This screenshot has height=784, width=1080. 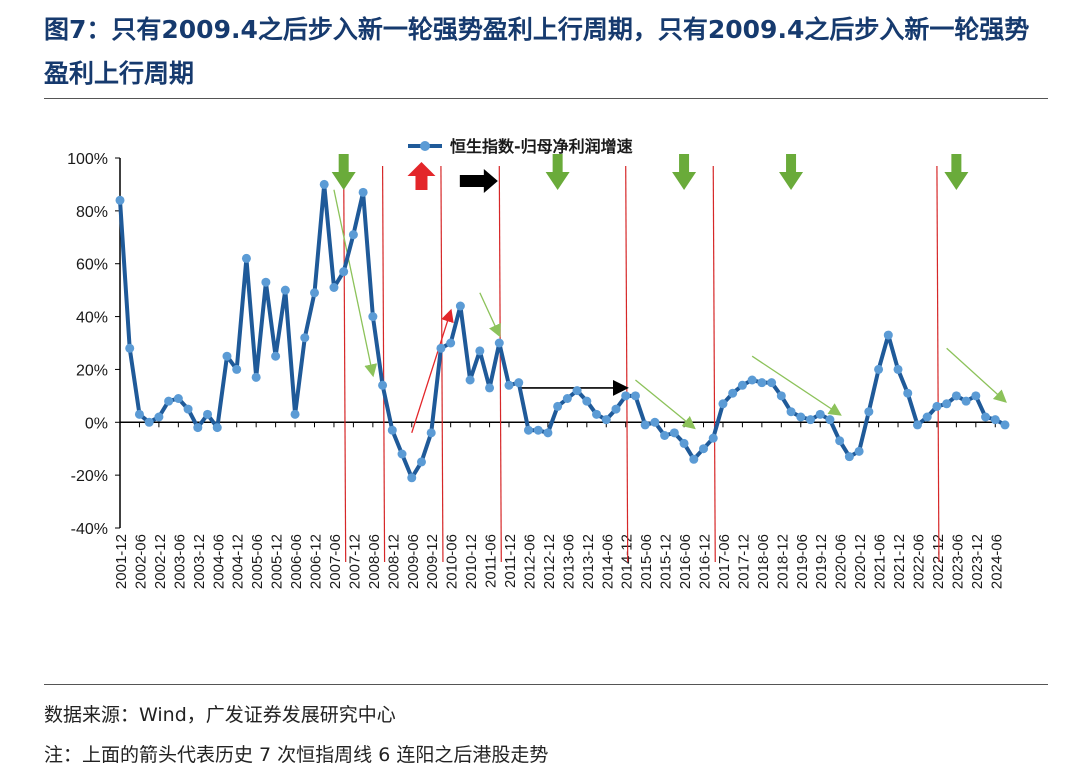 I want to click on x-tick-label: 2006-06, so click(x=296, y=561).